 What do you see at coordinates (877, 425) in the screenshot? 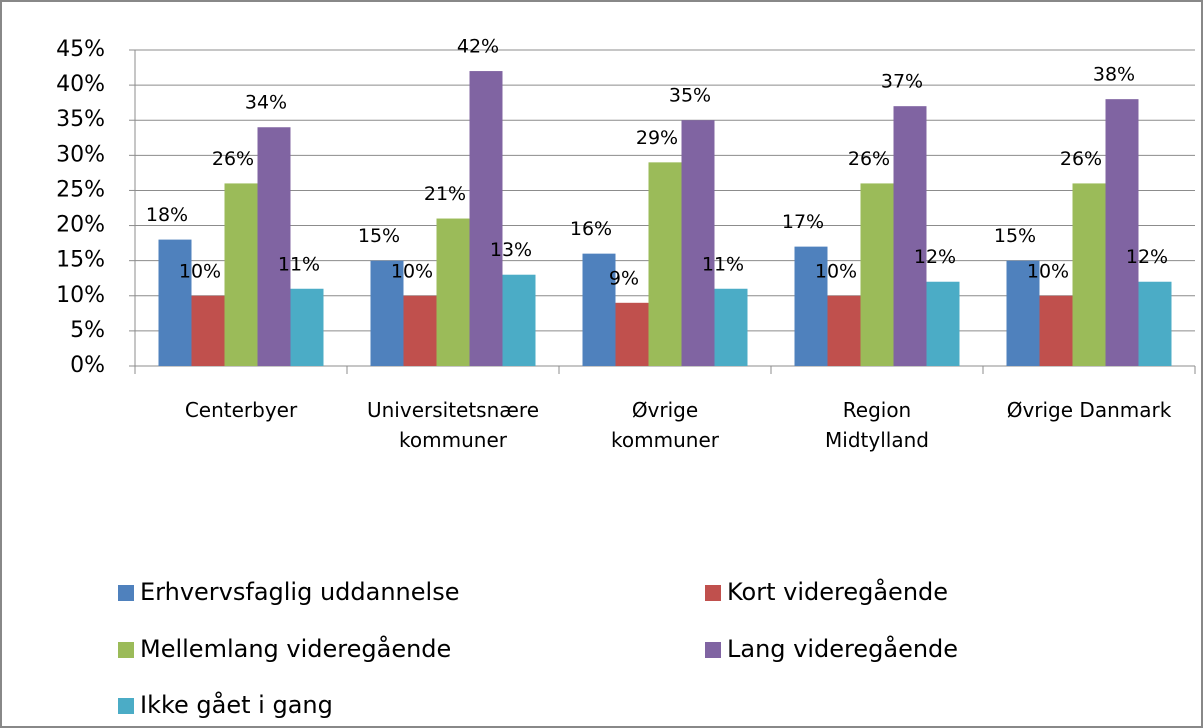
I see `x-tick-label: Region Midtylland` at bounding box center [877, 425].